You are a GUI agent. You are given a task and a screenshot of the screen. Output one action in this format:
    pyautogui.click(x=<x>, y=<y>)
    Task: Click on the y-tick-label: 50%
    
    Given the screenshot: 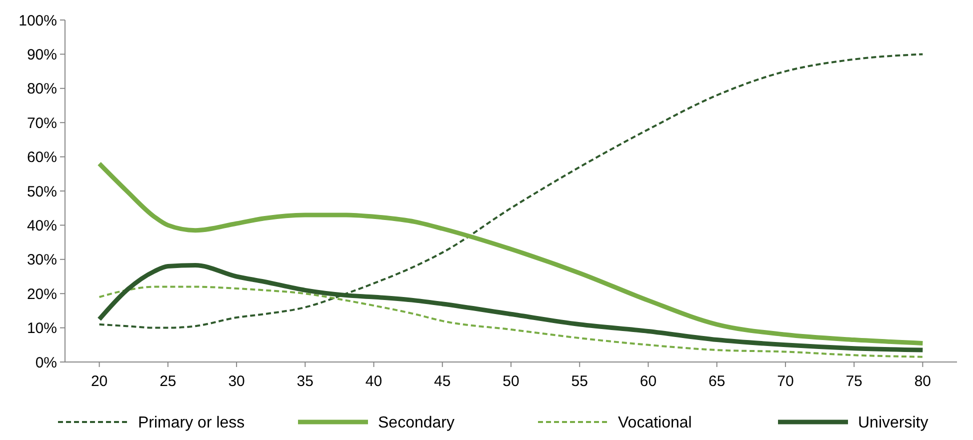 What is the action you would take?
    pyautogui.click(x=41, y=191)
    